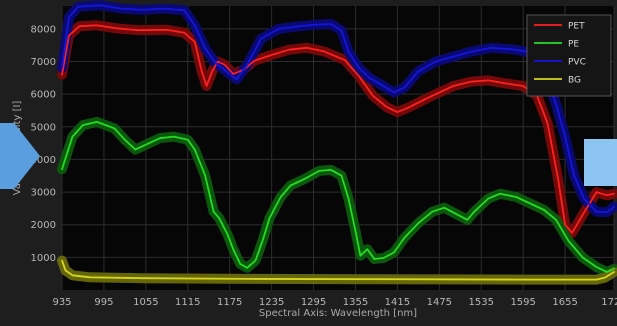 The width and height of the screenshot is (617, 326). Describe the element at coordinates (600, 162) in the screenshot. I see `right-overlay-block` at that location.